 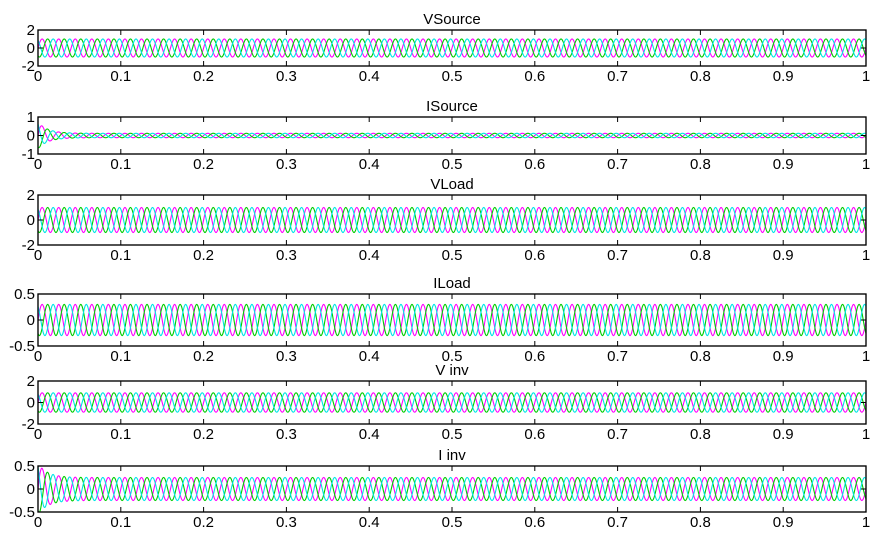 What do you see at coordinates (451, 184) in the screenshot?
I see `subplot-title: VLoad` at bounding box center [451, 184].